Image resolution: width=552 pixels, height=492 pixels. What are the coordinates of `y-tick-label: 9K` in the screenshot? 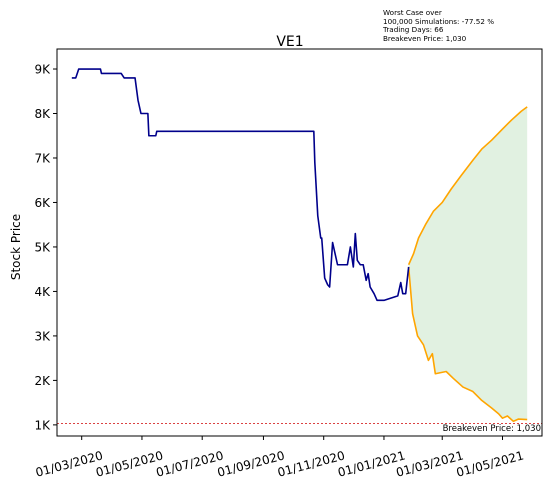 It's located at (42, 70).